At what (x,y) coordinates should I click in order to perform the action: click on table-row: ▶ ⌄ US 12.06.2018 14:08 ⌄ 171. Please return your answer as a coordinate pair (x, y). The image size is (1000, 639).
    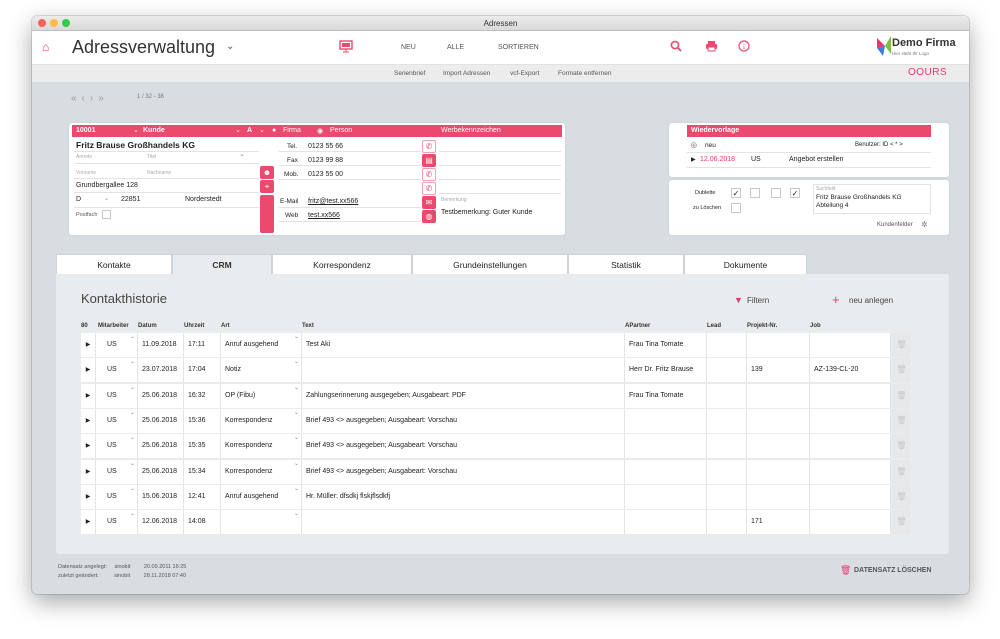
    Looking at the image, I should click on (486, 522).